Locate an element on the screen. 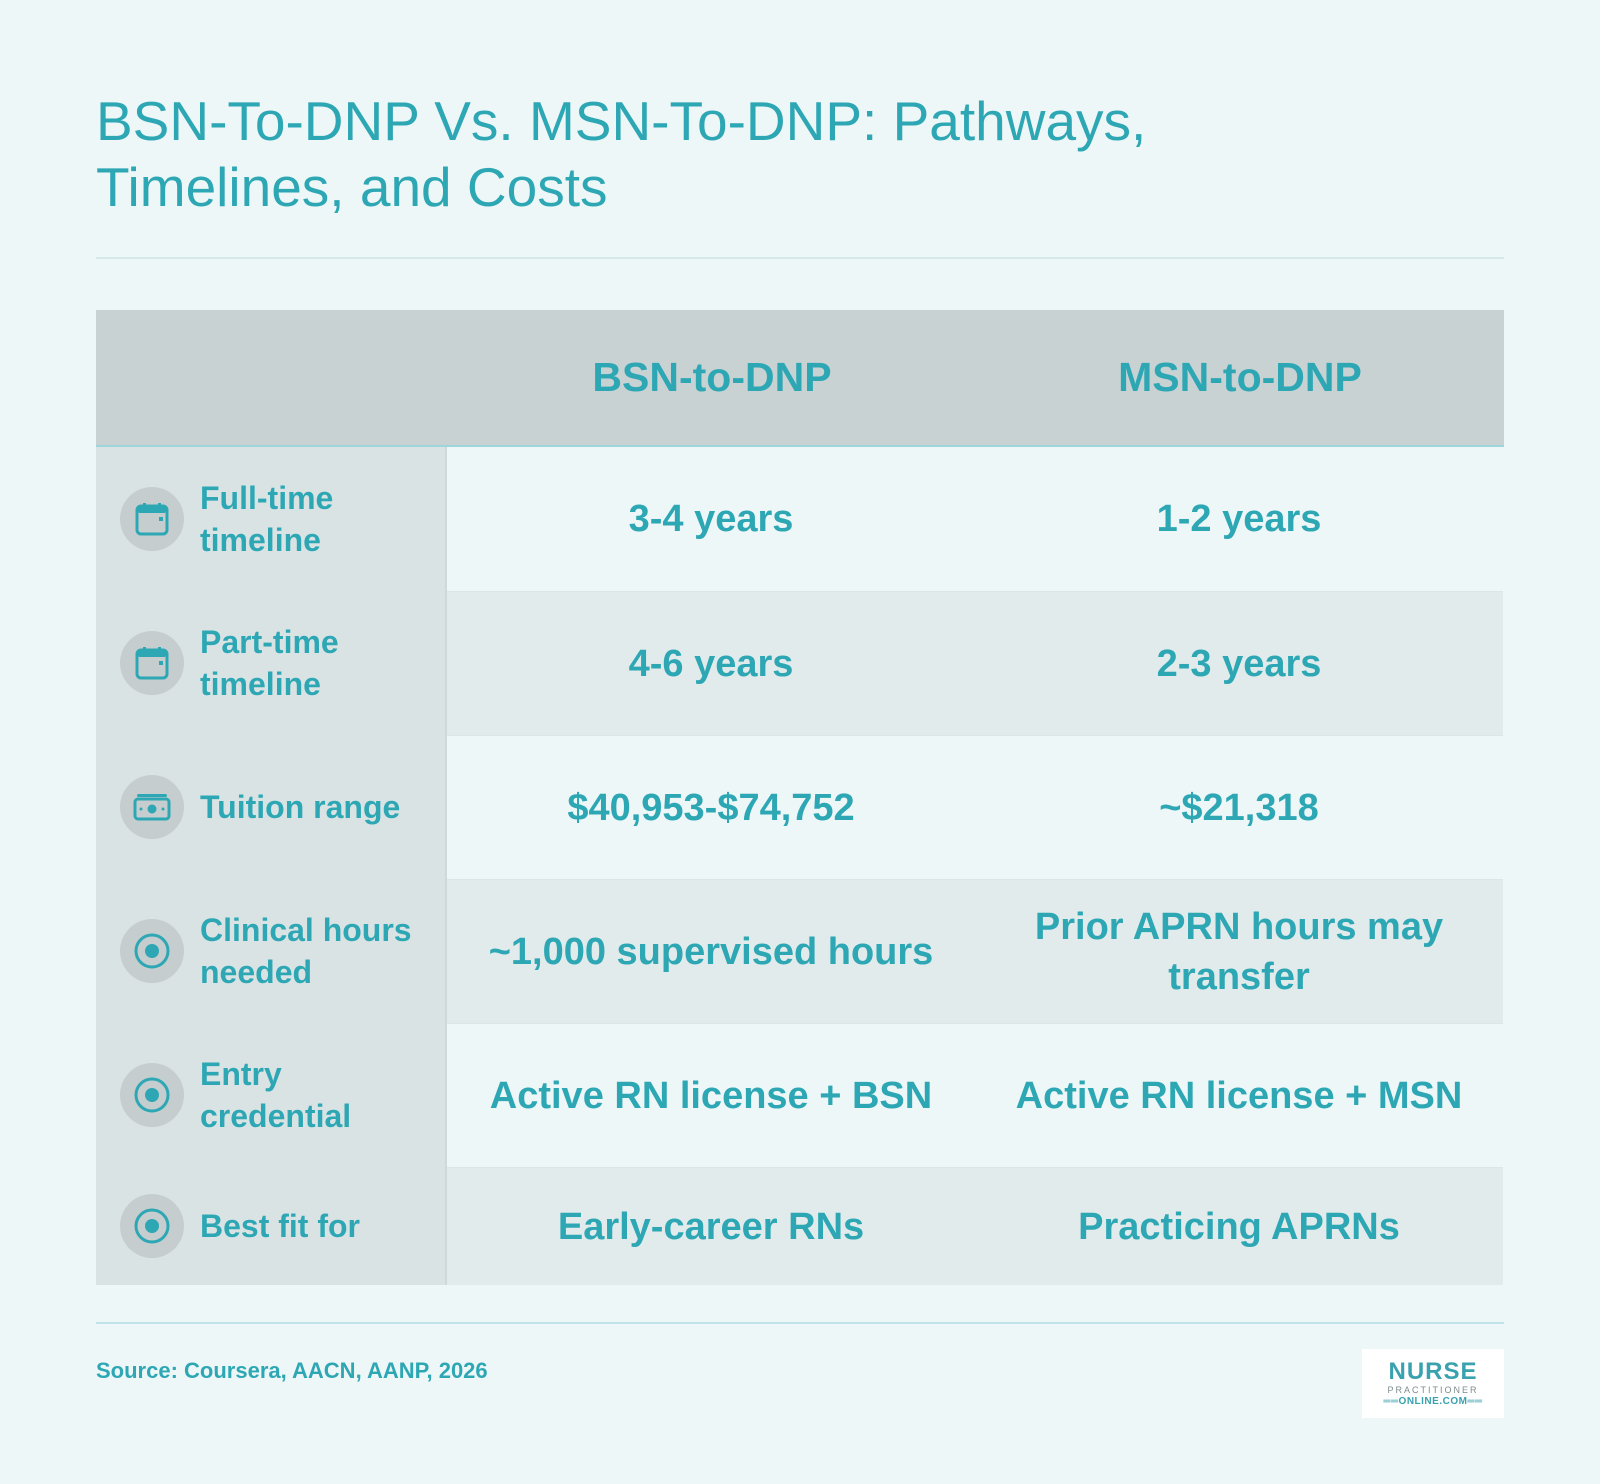  row-header-best-fit: Best fit for is located at coordinates (271, 1226).